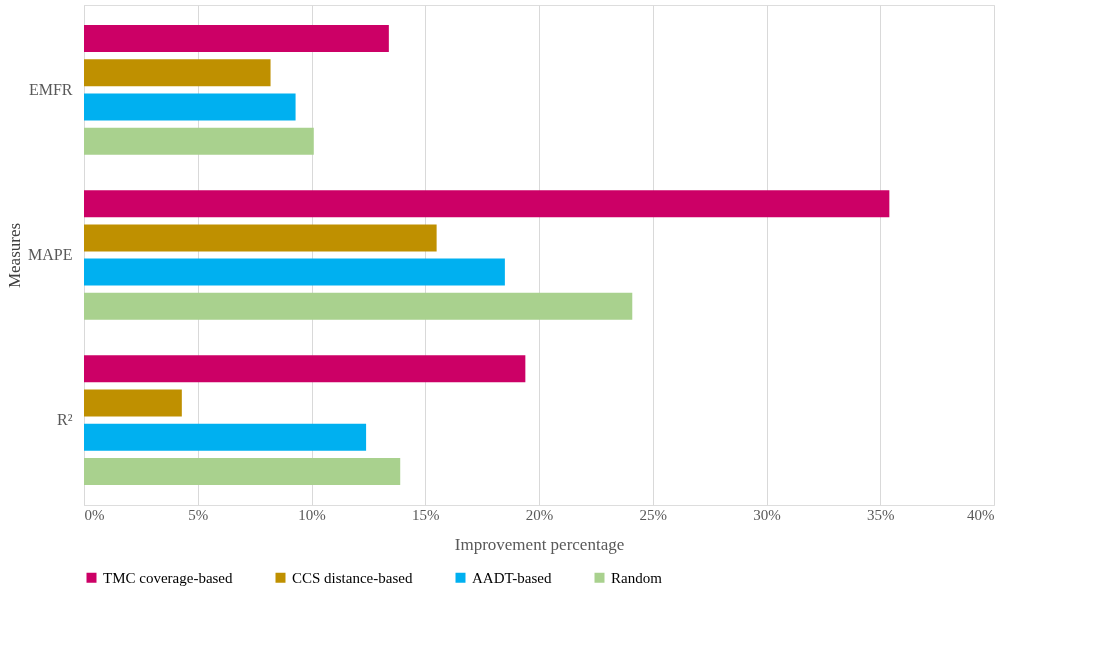 The width and height of the screenshot is (1104, 669). Describe the element at coordinates (65, 420) in the screenshot. I see `y-tick-label: R²` at that location.